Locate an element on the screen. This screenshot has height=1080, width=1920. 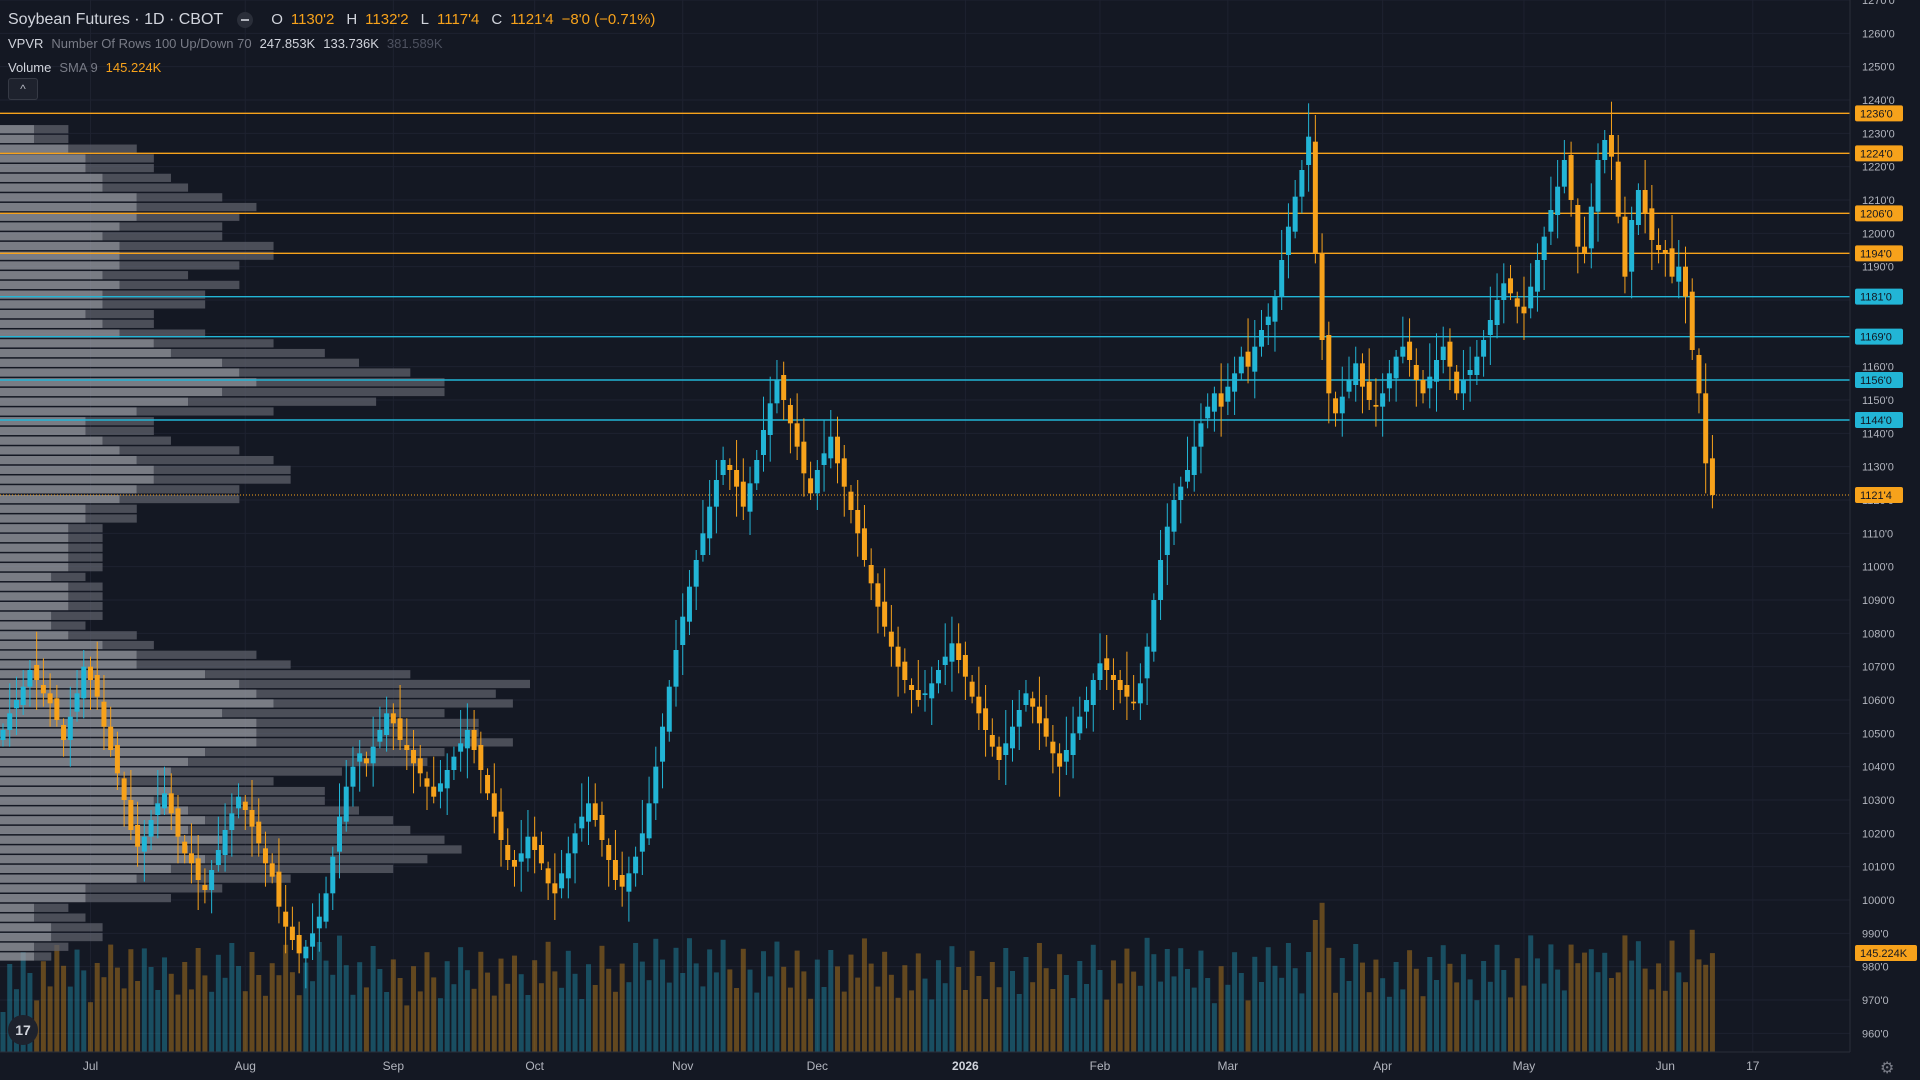
hide-series-icon is located at coordinates (245, 20).